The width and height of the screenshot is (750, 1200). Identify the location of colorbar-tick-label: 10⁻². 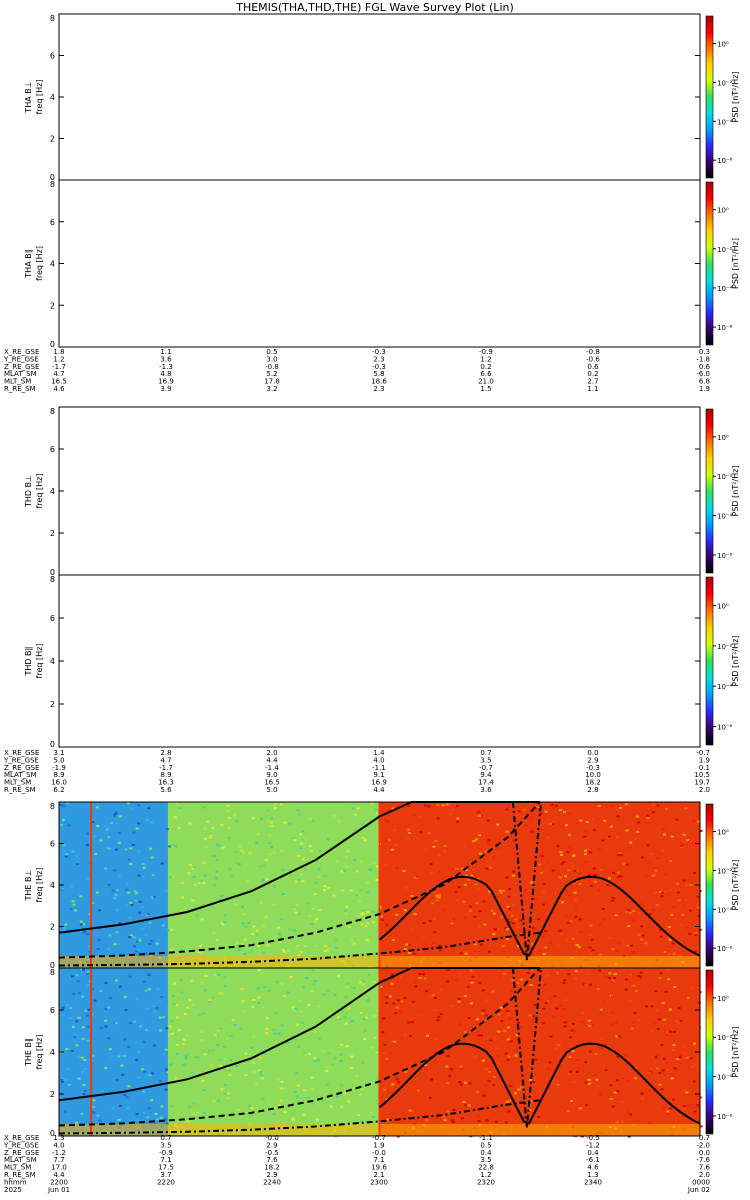
(725, 477).